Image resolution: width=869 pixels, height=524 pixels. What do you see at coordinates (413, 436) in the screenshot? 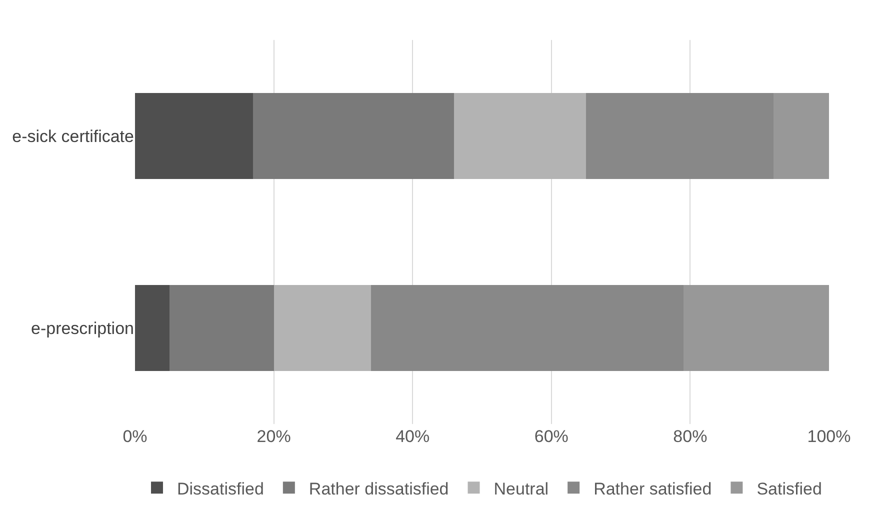
I see `x-tick-label: 40%` at bounding box center [413, 436].